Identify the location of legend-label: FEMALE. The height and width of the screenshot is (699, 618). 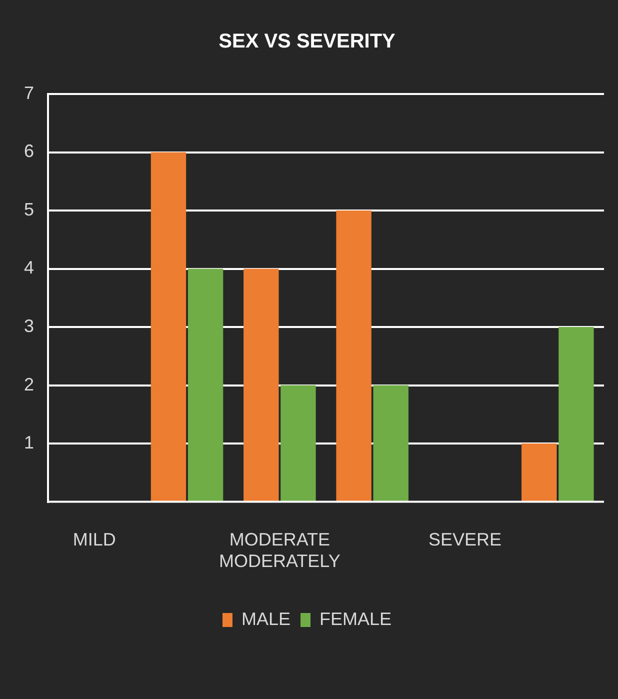
(356, 618).